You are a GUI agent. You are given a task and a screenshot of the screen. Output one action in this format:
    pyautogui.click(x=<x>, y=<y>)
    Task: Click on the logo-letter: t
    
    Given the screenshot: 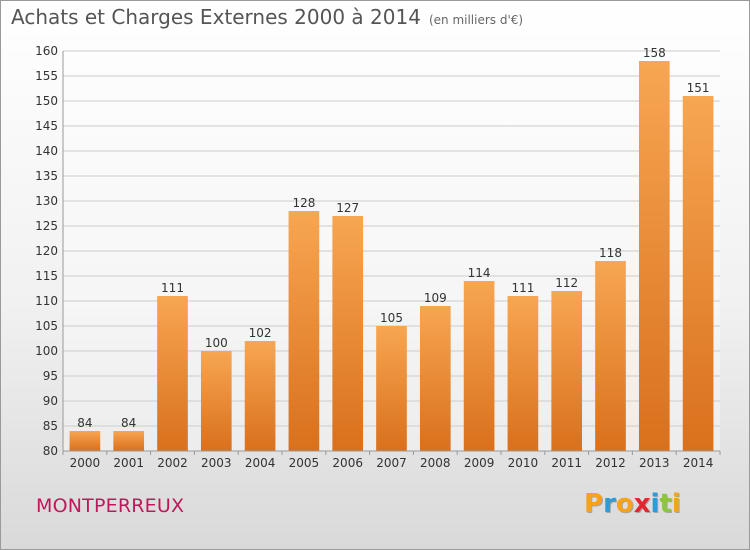 What is the action you would take?
    pyautogui.click(x=665, y=504)
    